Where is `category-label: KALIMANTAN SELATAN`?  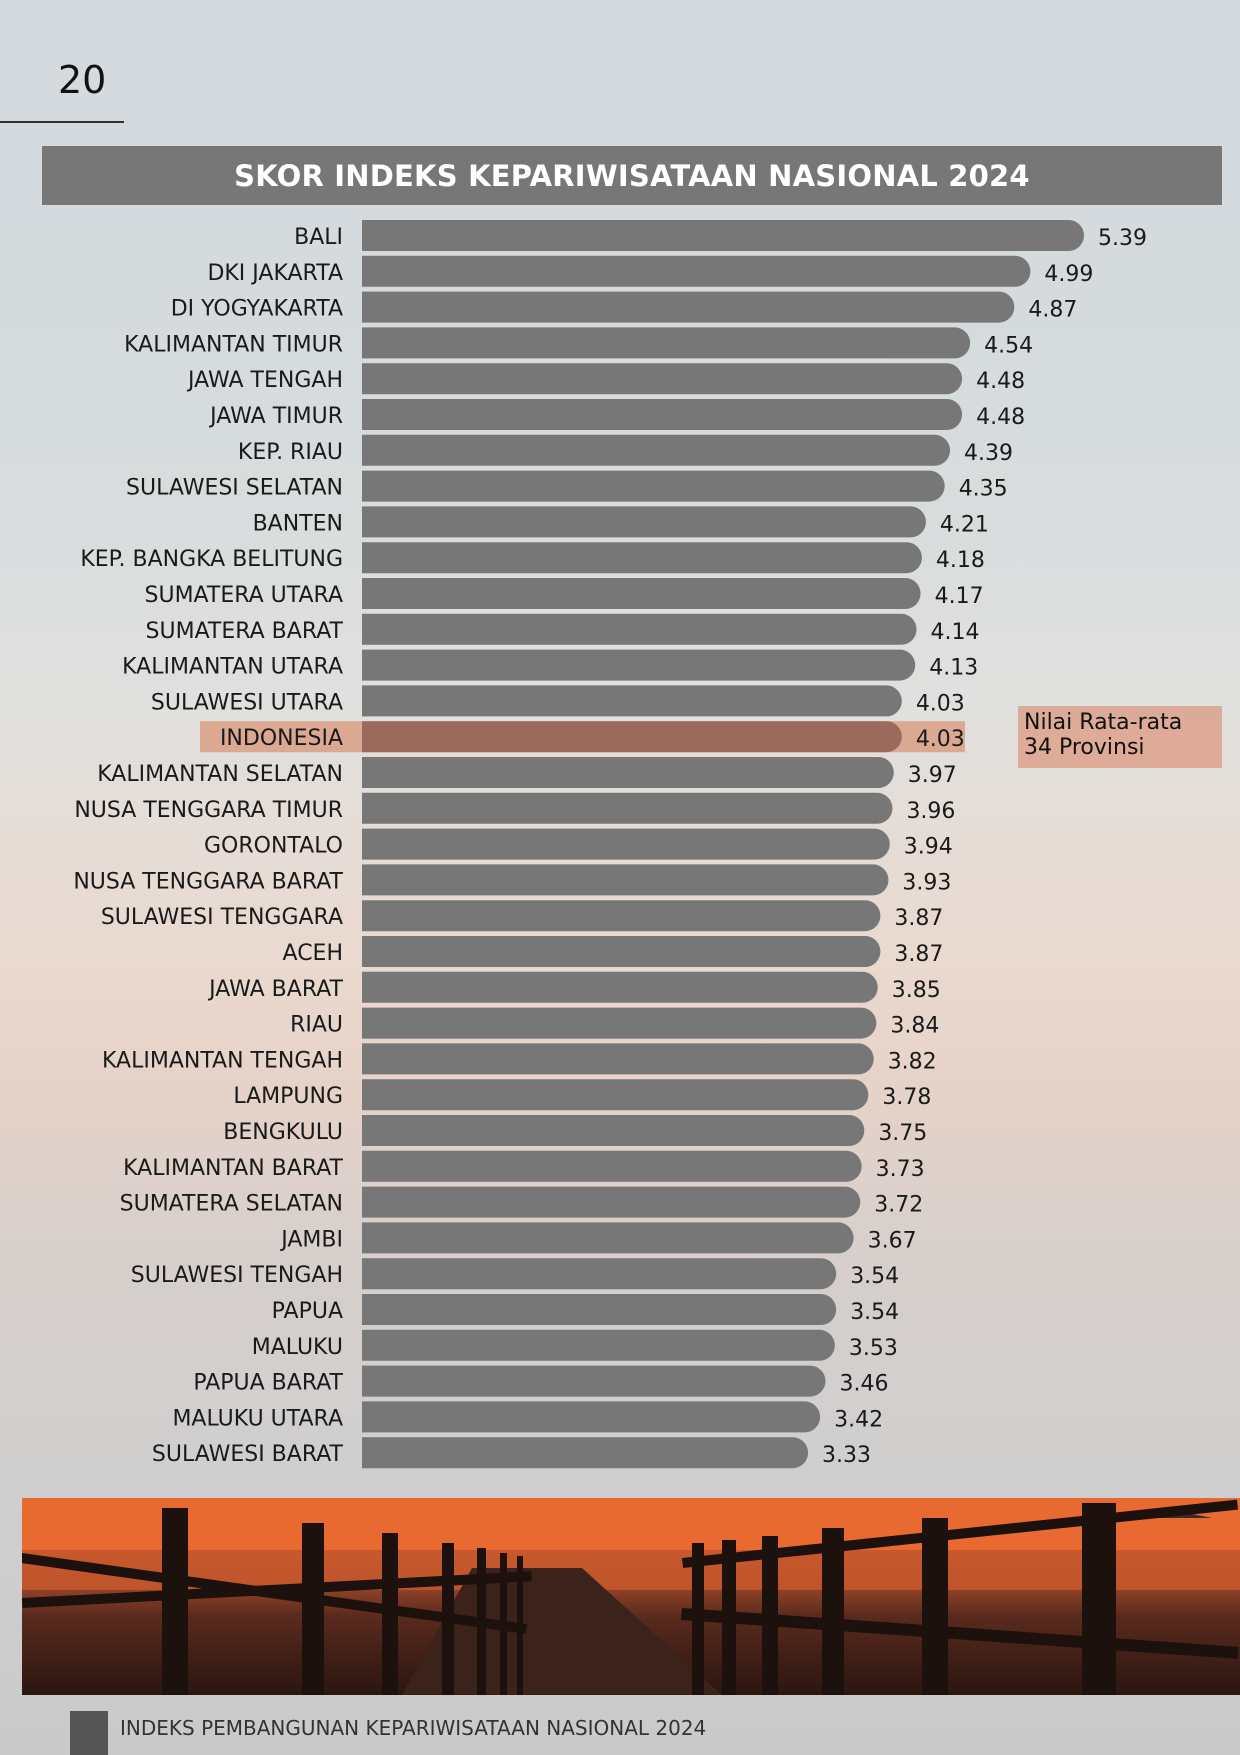 category-label: KALIMANTAN SELATAN is located at coordinates (220, 774).